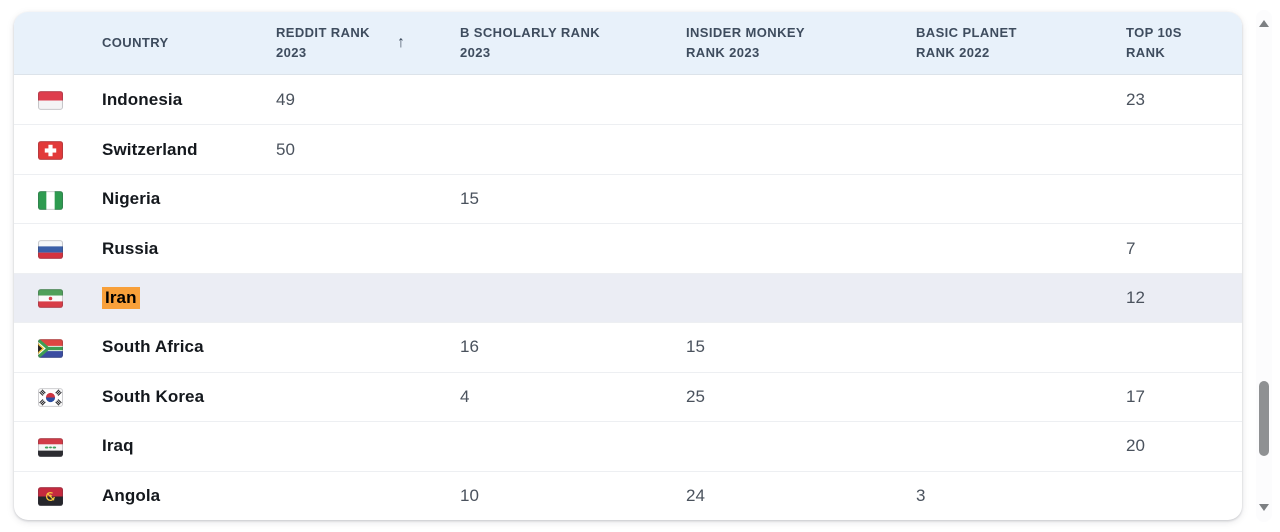  What do you see at coordinates (1021, 43) in the screenshot?
I see `column-header-basic_planet: BASIC PLANET RANK 2022` at bounding box center [1021, 43].